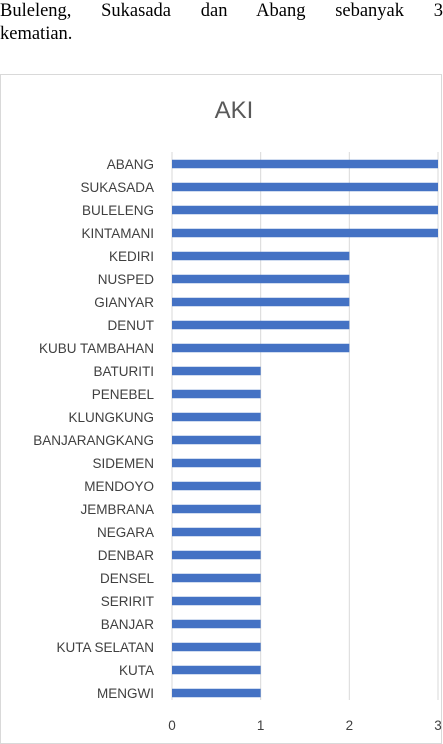 This screenshot has width=443, height=744. What do you see at coordinates (216, 440) in the screenshot?
I see `bar-banjarangkang` at bounding box center [216, 440].